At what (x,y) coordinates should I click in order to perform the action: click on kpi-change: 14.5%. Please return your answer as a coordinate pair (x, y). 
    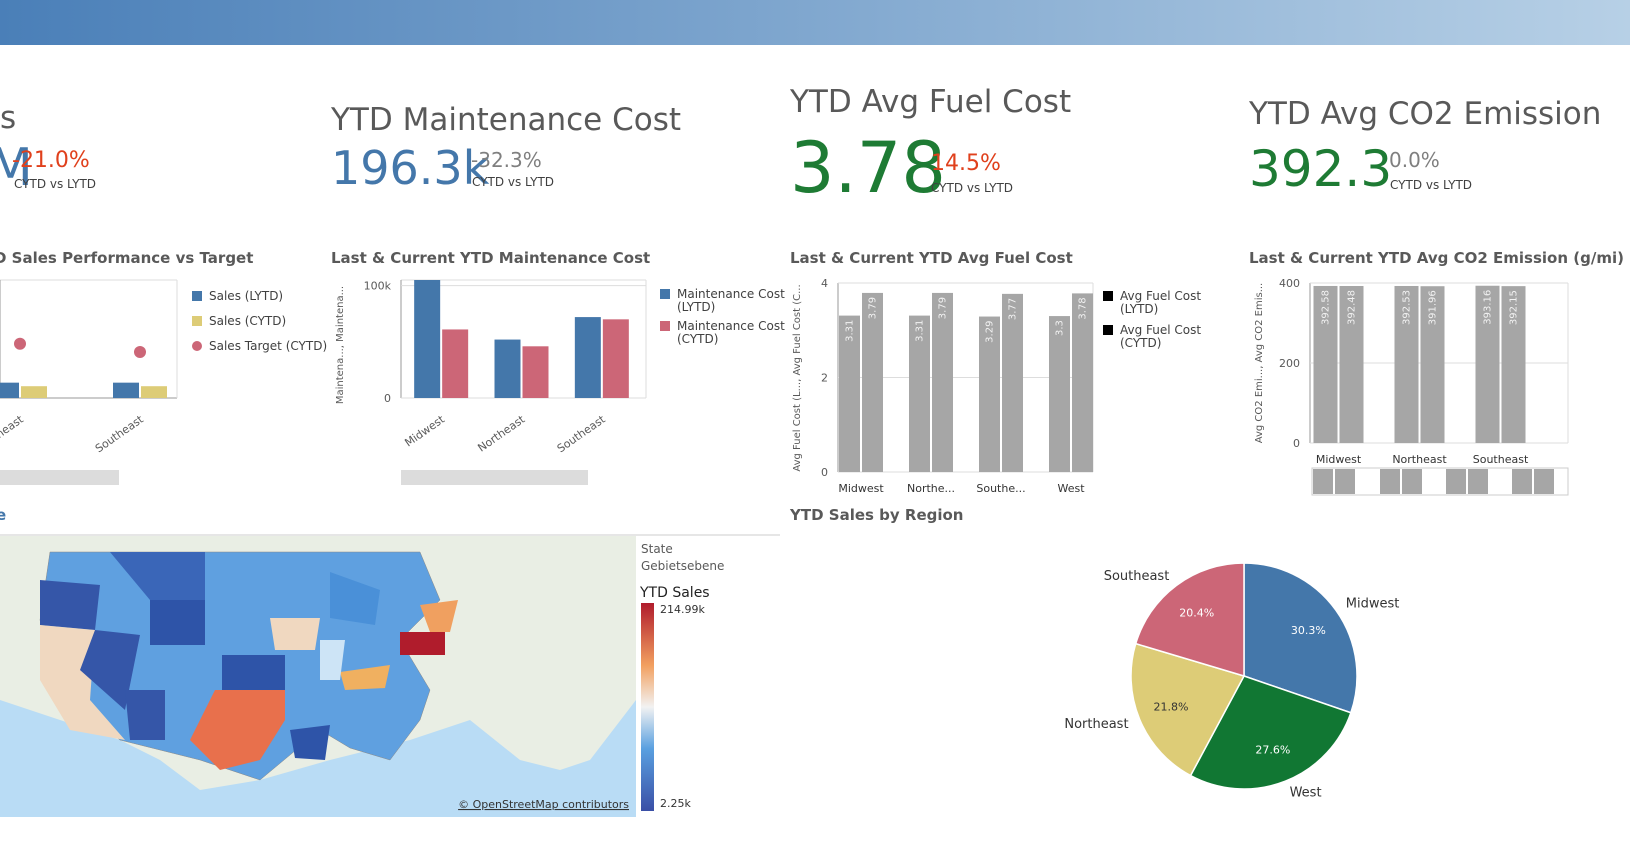
    Looking at the image, I should click on (966, 163).